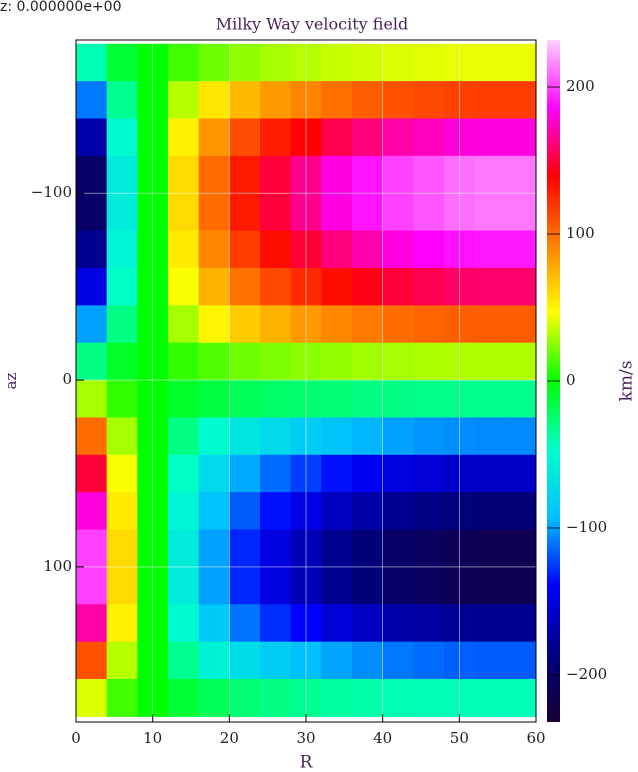 The height and width of the screenshot is (772, 638). What do you see at coordinates (11, 380) in the screenshot?
I see `y-axis-label: az` at bounding box center [11, 380].